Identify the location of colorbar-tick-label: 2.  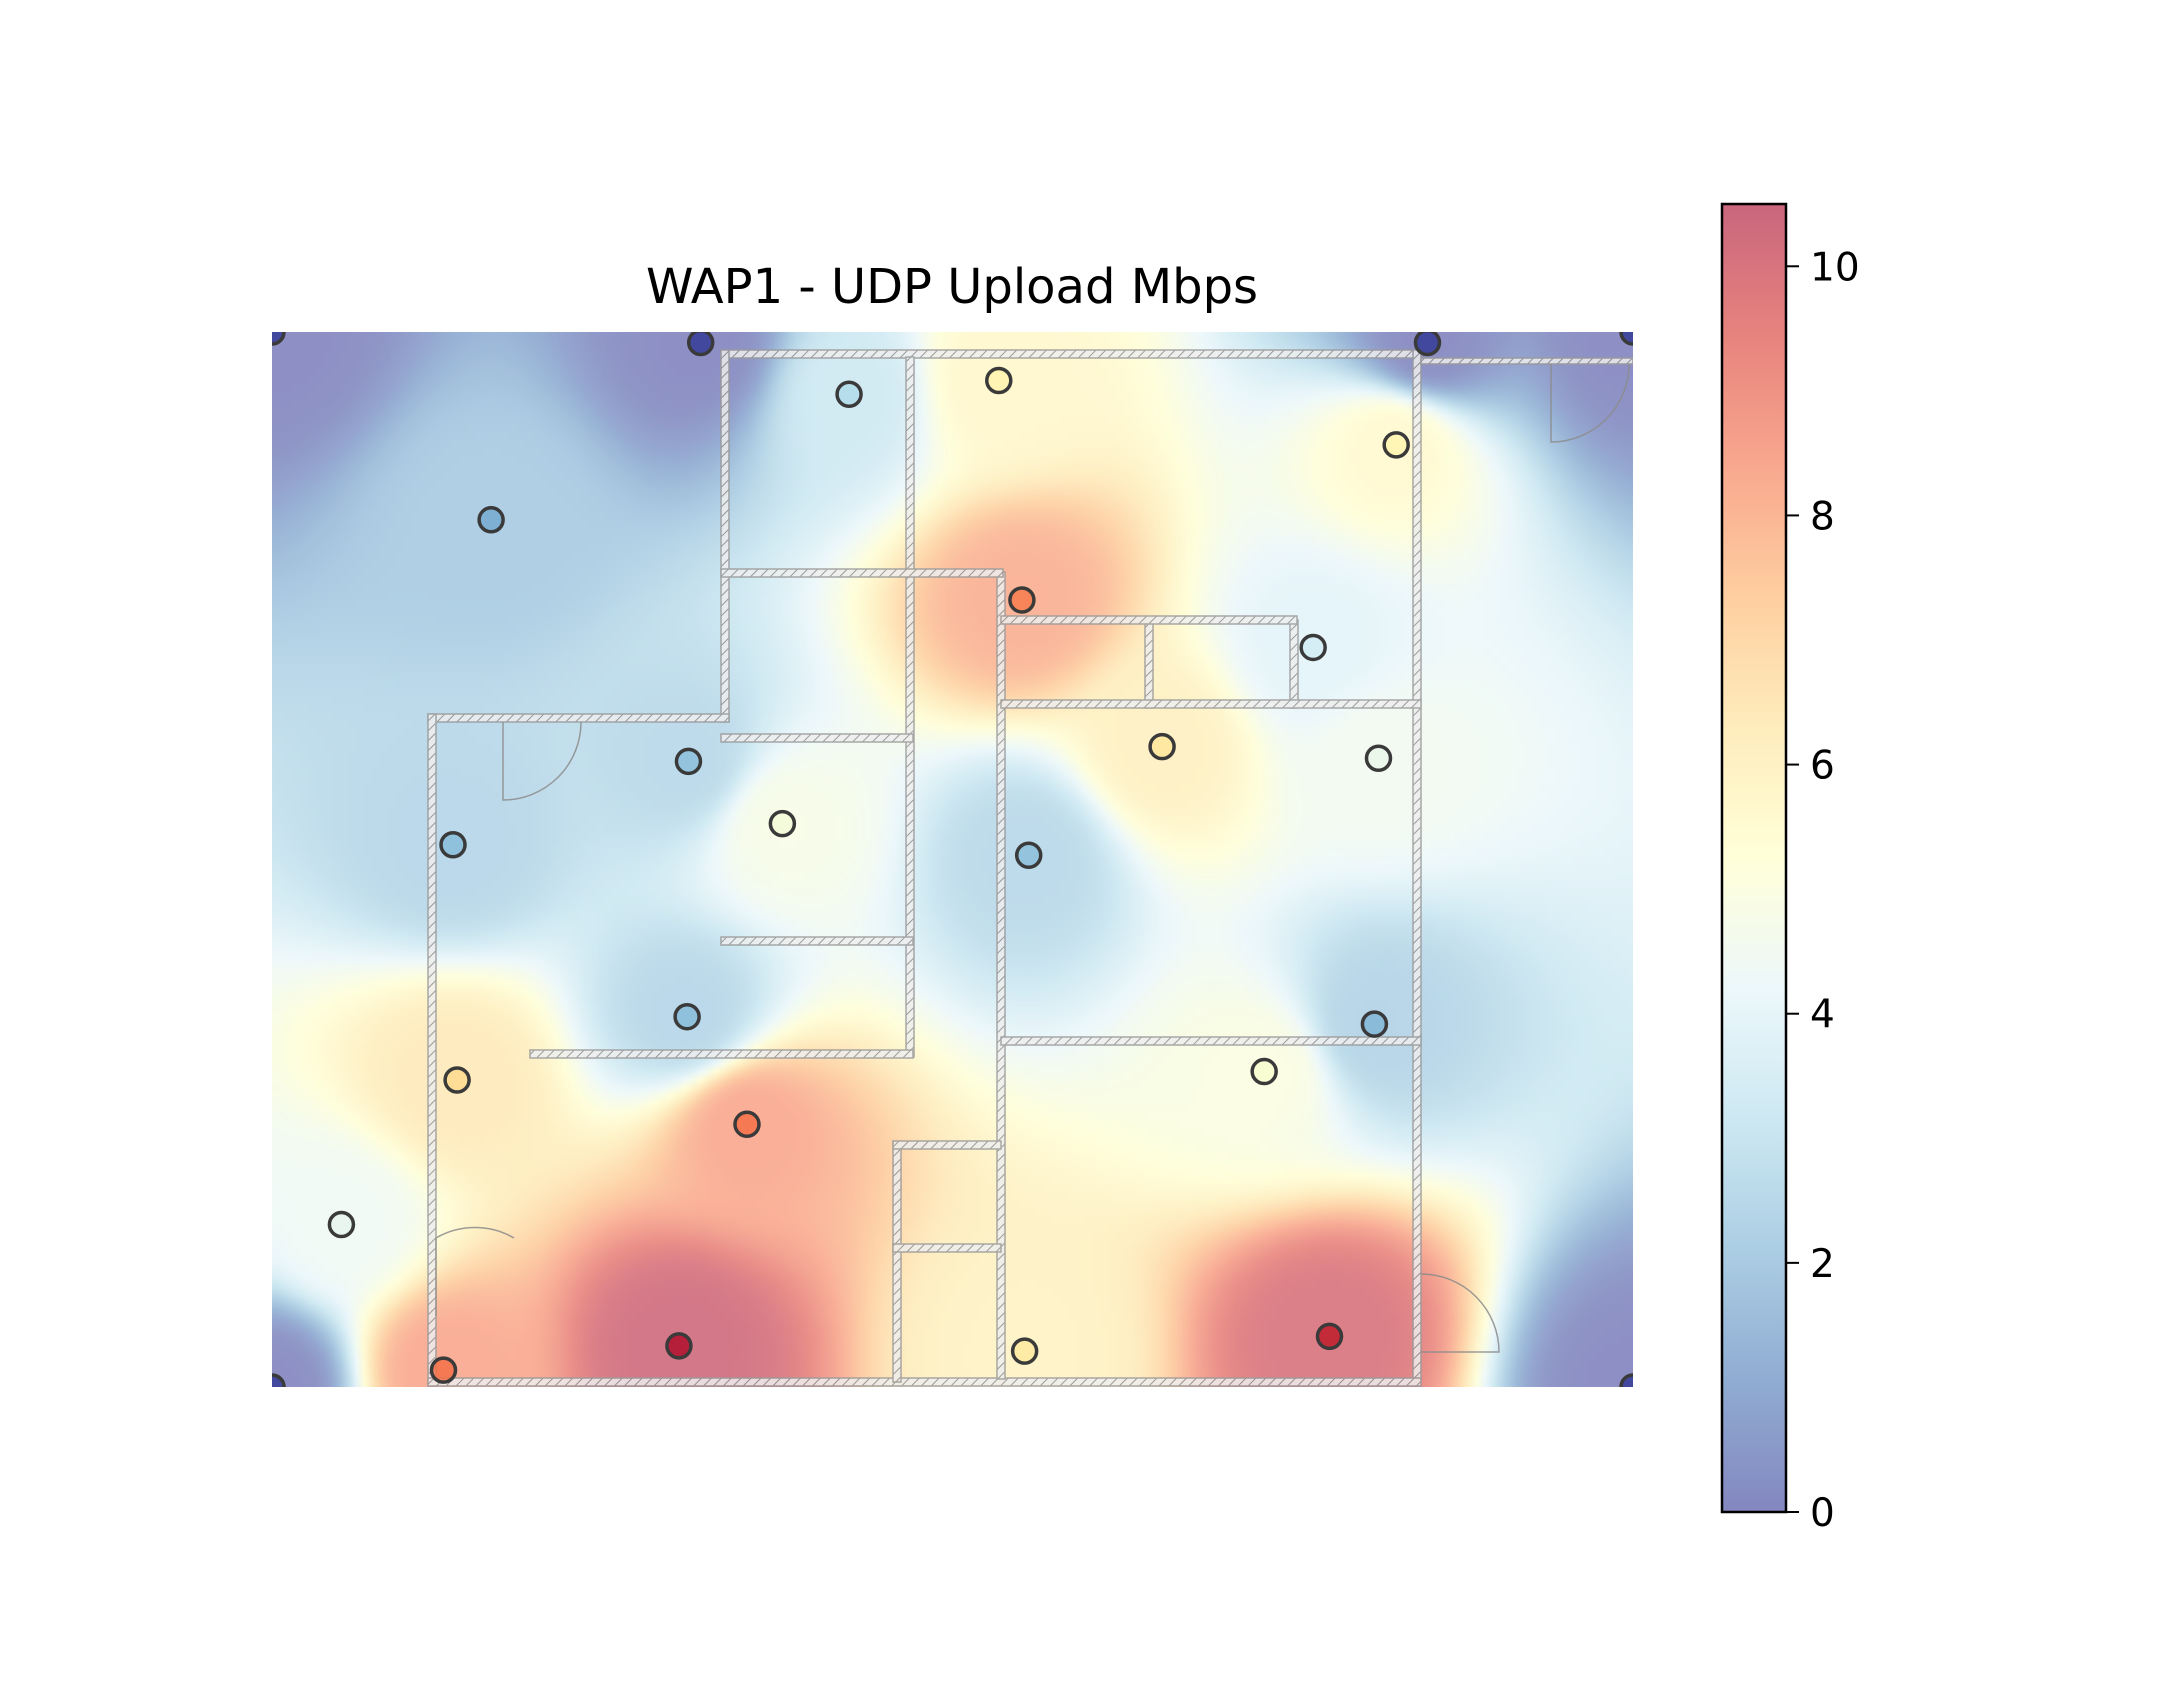
(1822, 1264).